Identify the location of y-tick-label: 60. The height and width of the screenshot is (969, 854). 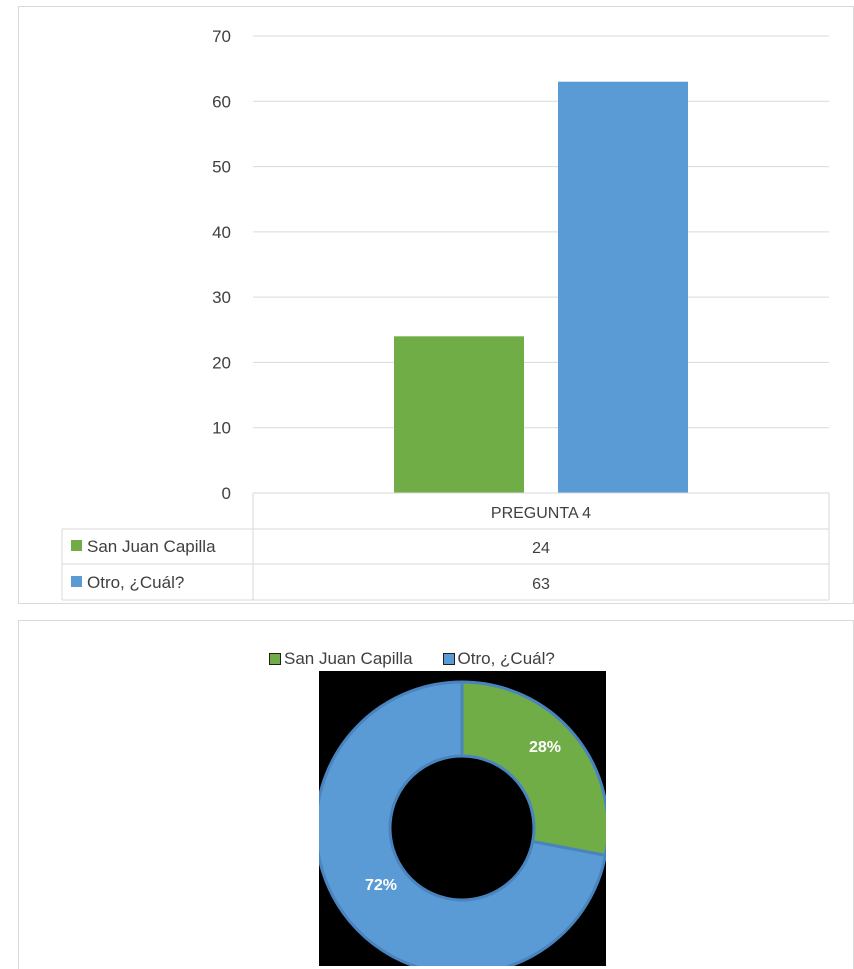
(221, 101).